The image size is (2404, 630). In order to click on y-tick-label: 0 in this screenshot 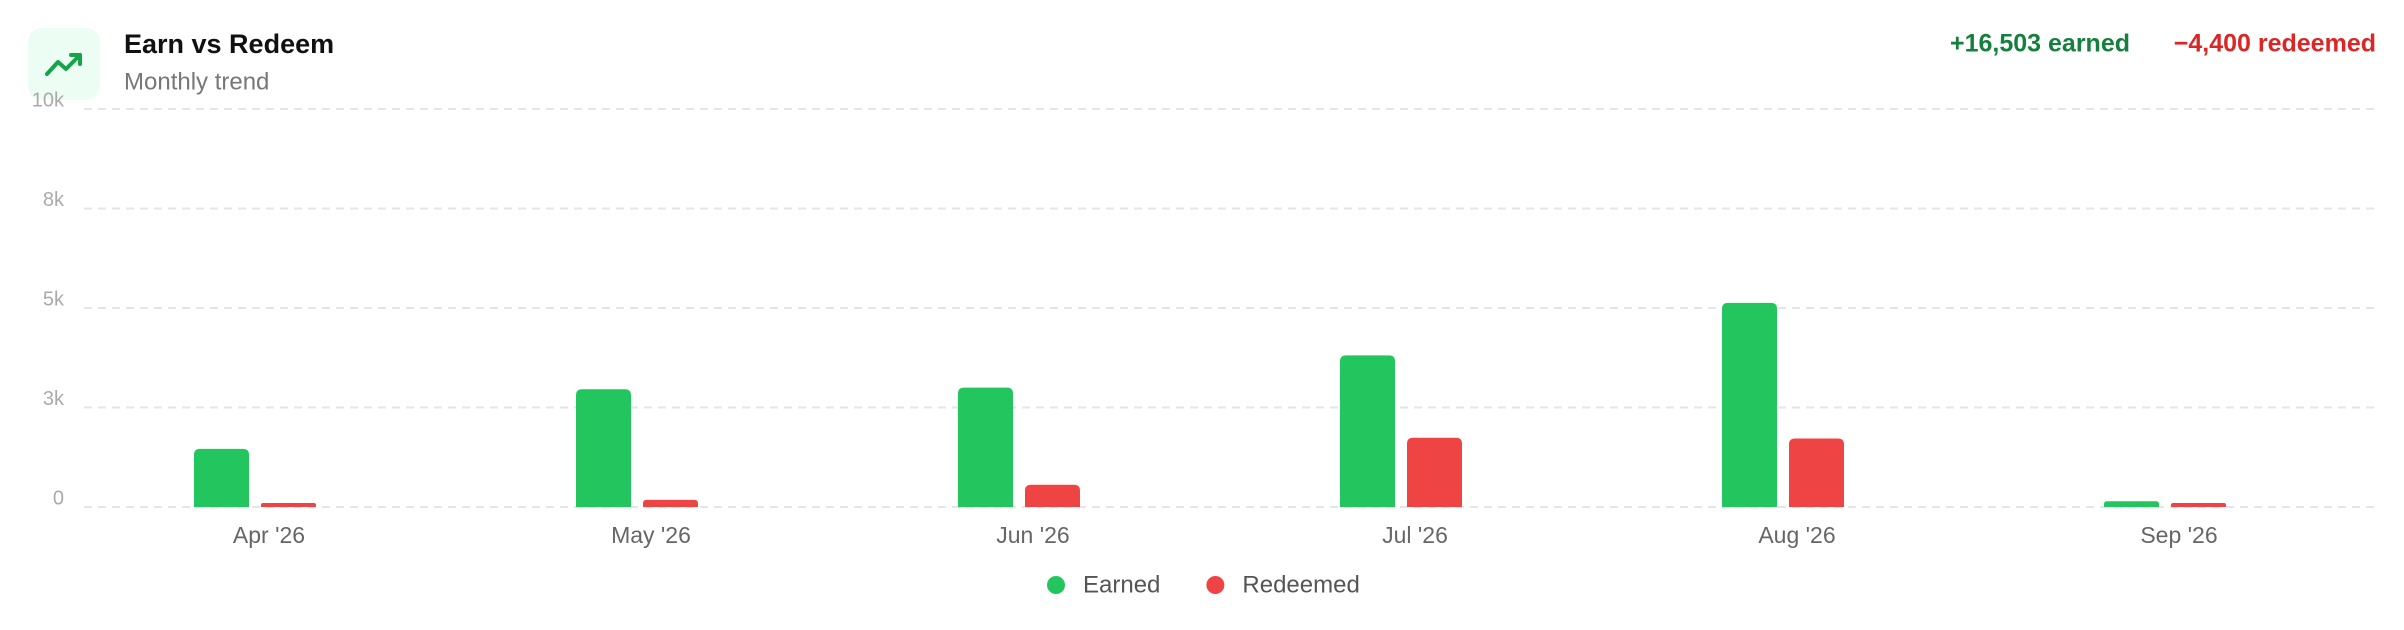, I will do `click(58, 498)`.